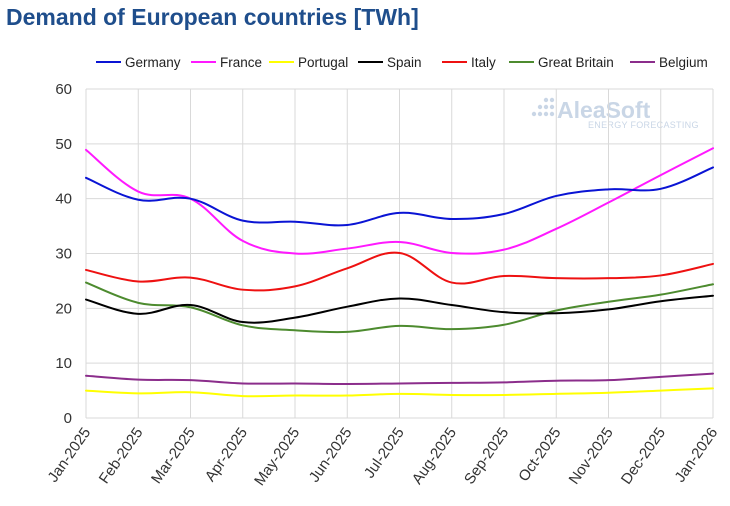 The height and width of the screenshot is (506, 730). I want to click on y-tick-label: 40, so click(63, 199).